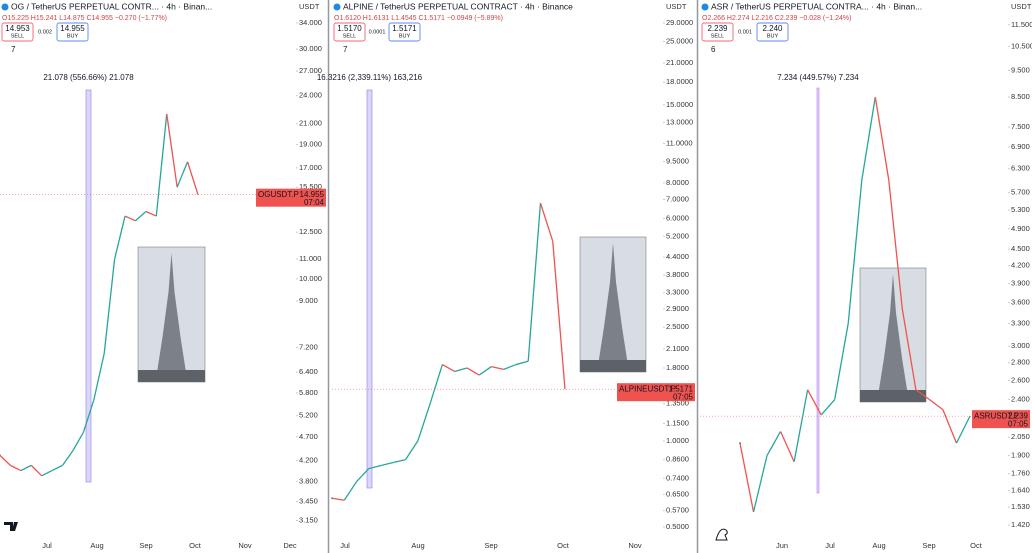 The width and height of the screenshot is (1032, 553). I want to click on photo-ground, so click(613, 366).